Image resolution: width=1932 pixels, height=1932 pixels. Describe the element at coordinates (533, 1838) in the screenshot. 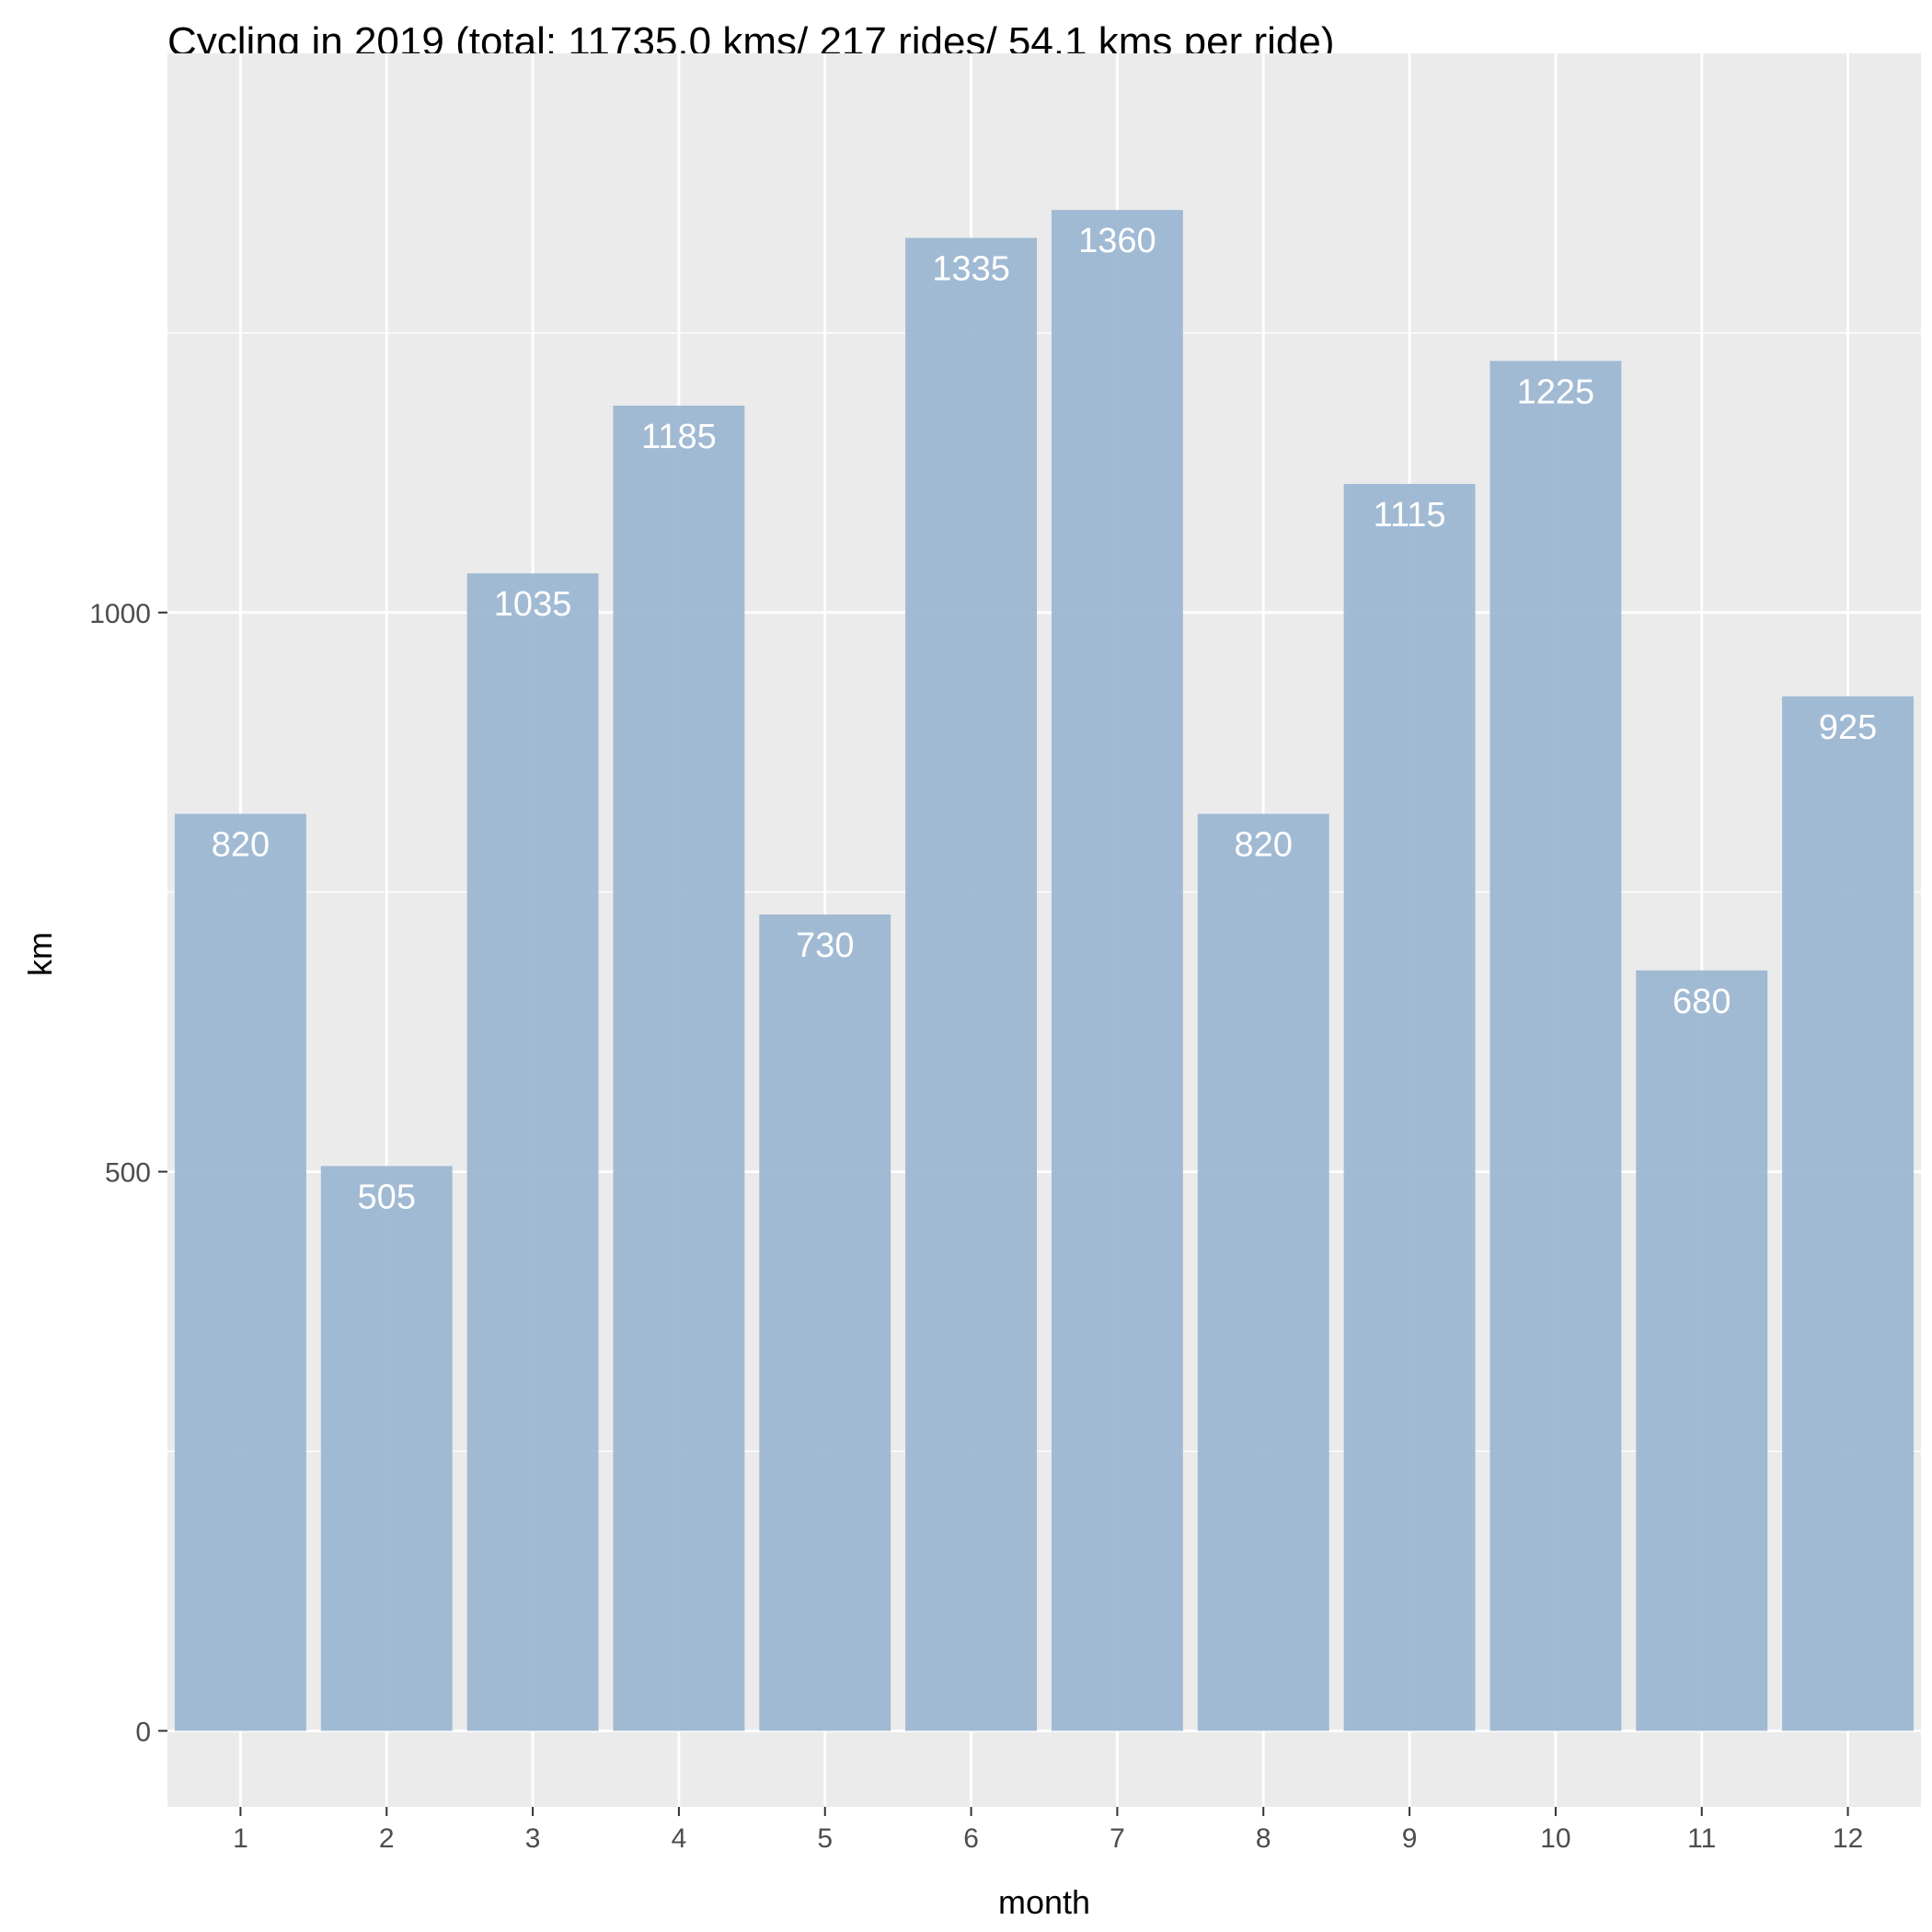

I see `x-tick-label: 3` at that location.